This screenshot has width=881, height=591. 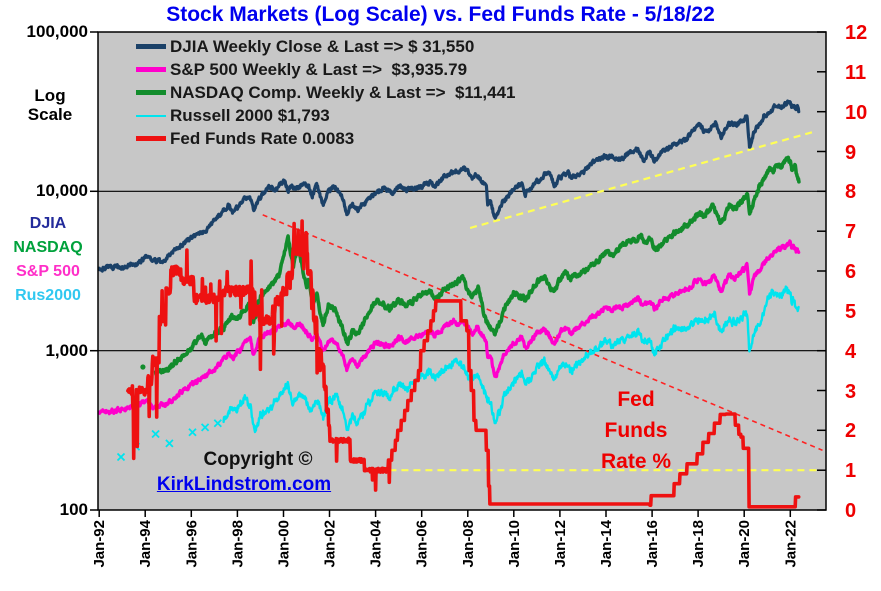 What do you see at coordinates (50, 114) in the screenshot?
I see `log-scale-line2: Scale` at bounding box center [50, 114].